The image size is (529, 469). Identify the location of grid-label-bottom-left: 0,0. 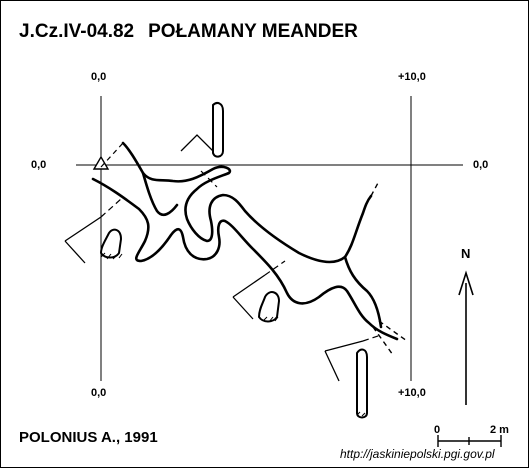
(99, 393).